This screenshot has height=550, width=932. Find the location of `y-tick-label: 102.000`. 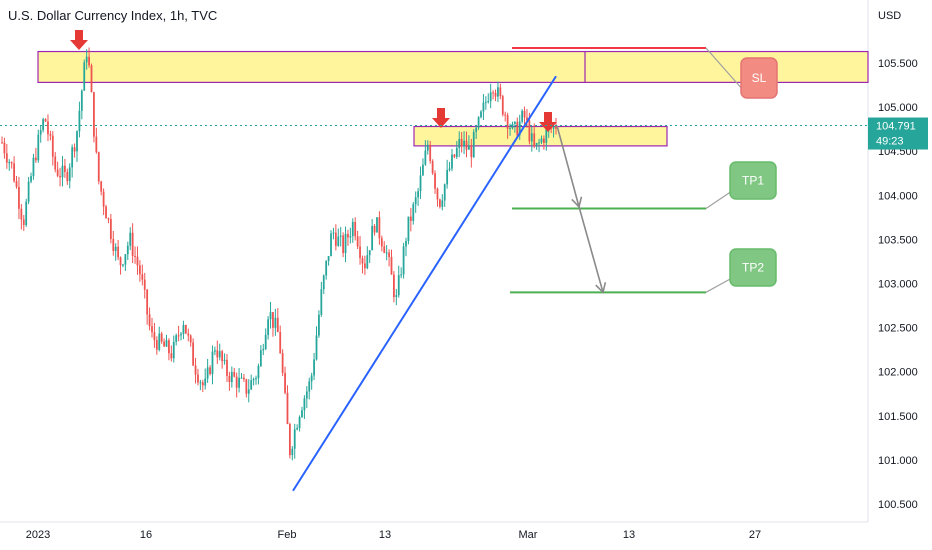

y-tick-label: 102.000 is located at coordinates (898, 373).